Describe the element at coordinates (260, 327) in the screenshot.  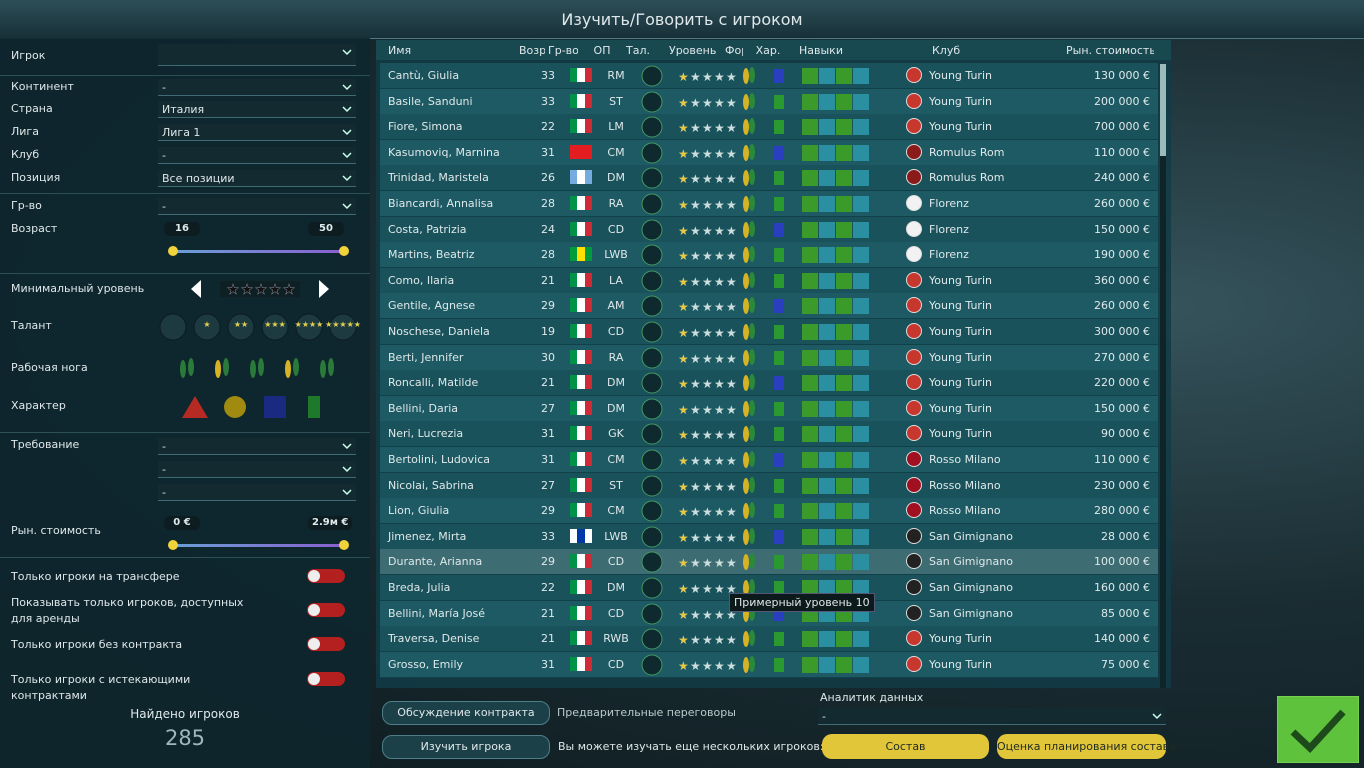
I see `talent-icons: ★ ★★ ★★★ ★★★★ ★★★★★` at that location.